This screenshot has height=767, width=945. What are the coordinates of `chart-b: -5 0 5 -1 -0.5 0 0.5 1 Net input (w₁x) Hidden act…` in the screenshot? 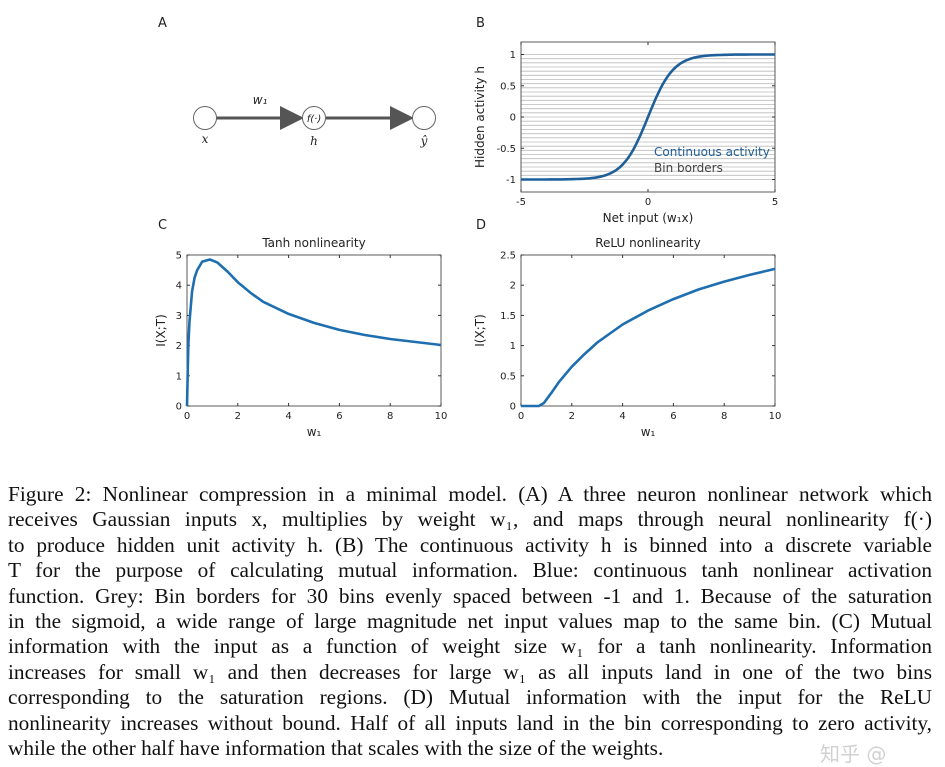 It's located at (625, 133).